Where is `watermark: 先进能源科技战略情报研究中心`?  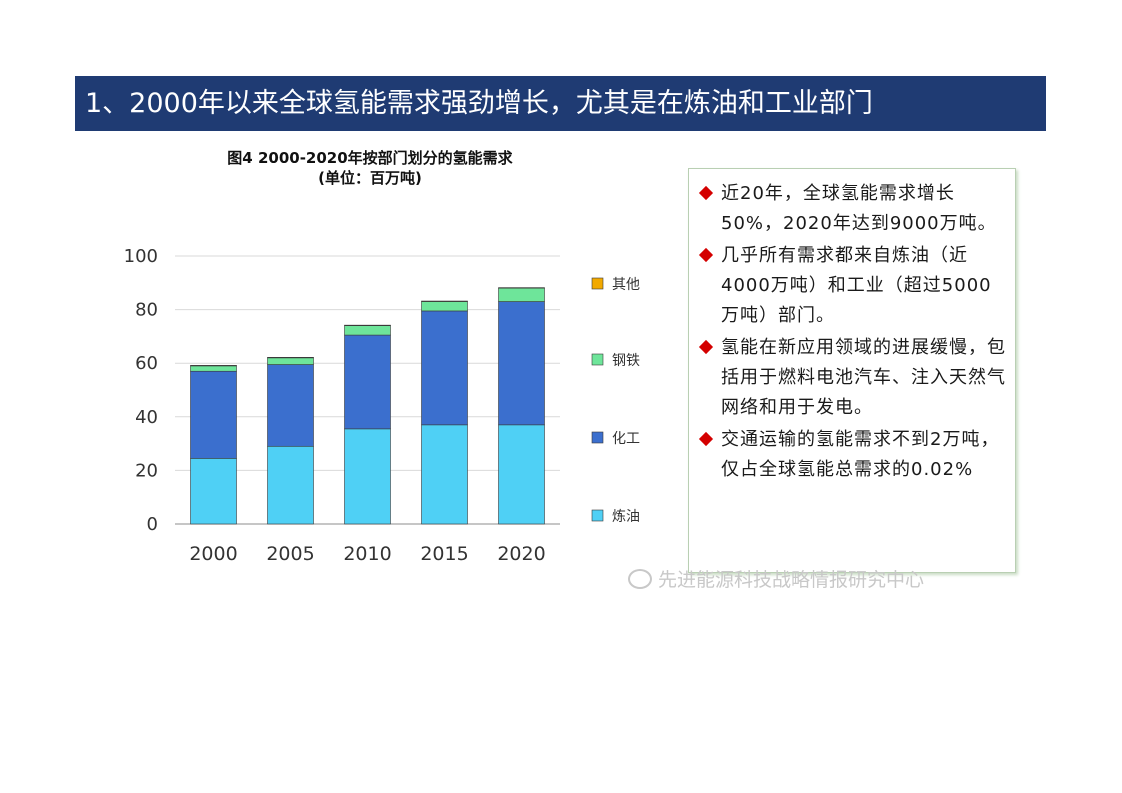 watermark: 先进能源科技战略情报研究中心 is located at coordinates (776, 578).